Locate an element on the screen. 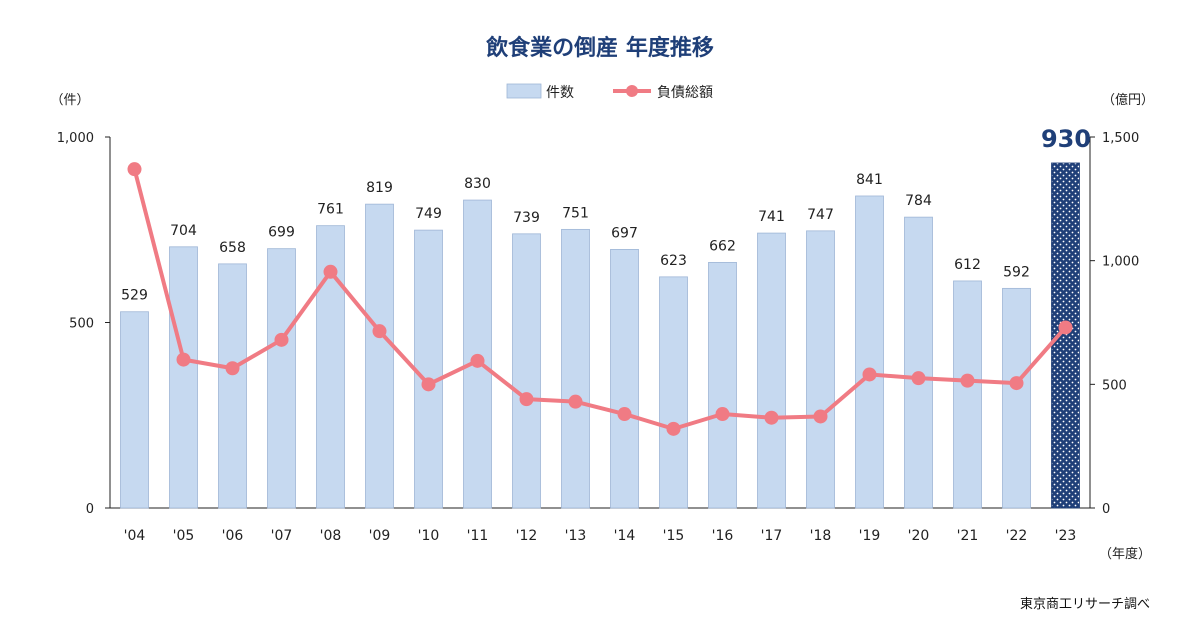 This screenshot has height=634, width=1200. legend-line-marker is located at coordinates (632, 91).